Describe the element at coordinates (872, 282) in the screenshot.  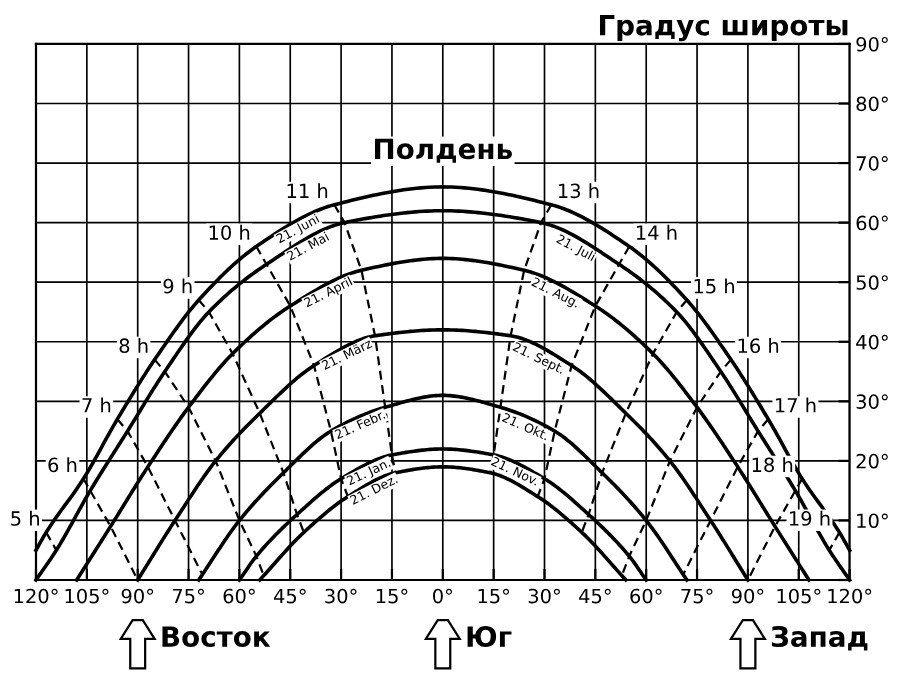
I see `y-tick-label: 50°` at that location.